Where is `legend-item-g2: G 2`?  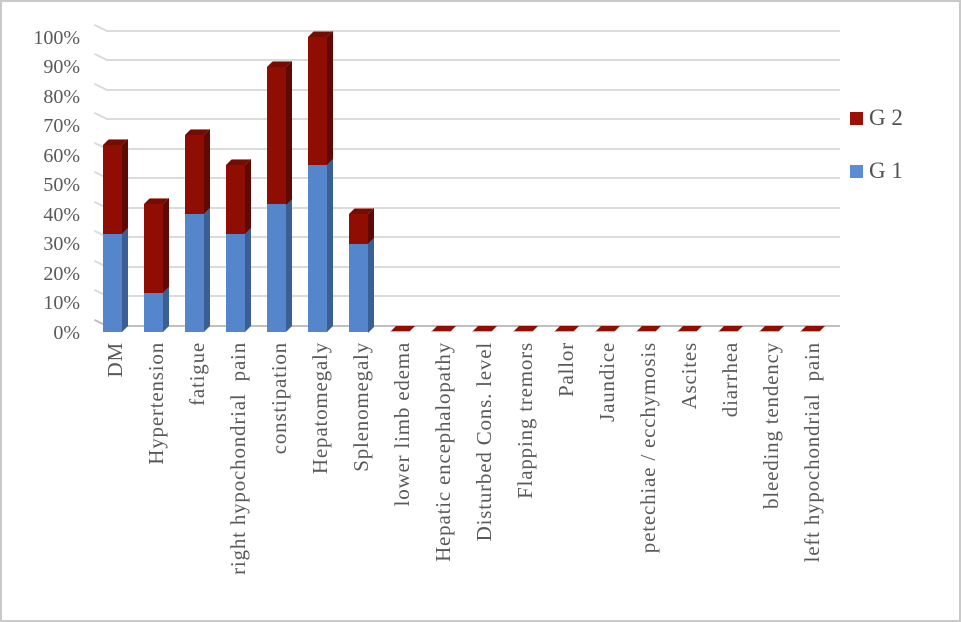 legend-item-g2: G 2 is located at coordinates (876, 118).